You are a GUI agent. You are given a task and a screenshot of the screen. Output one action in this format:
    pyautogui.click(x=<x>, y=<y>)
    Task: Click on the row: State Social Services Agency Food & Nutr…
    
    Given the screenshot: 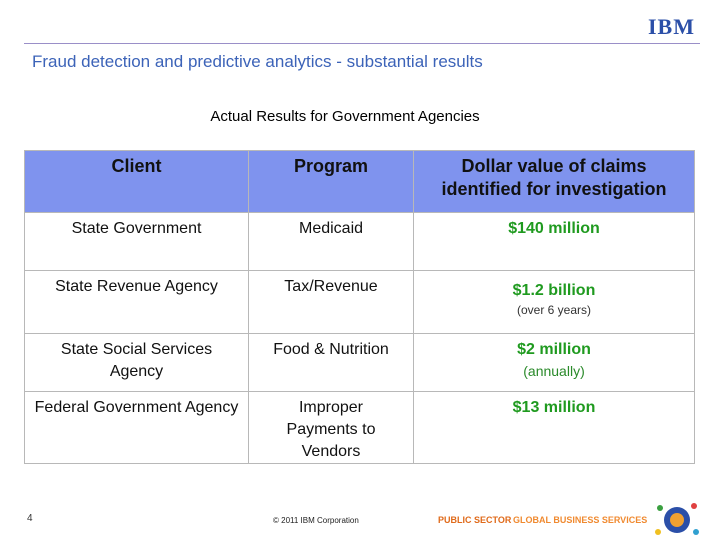 What is the action you would take?
    pyautogui.click(x=359, y=362)
    